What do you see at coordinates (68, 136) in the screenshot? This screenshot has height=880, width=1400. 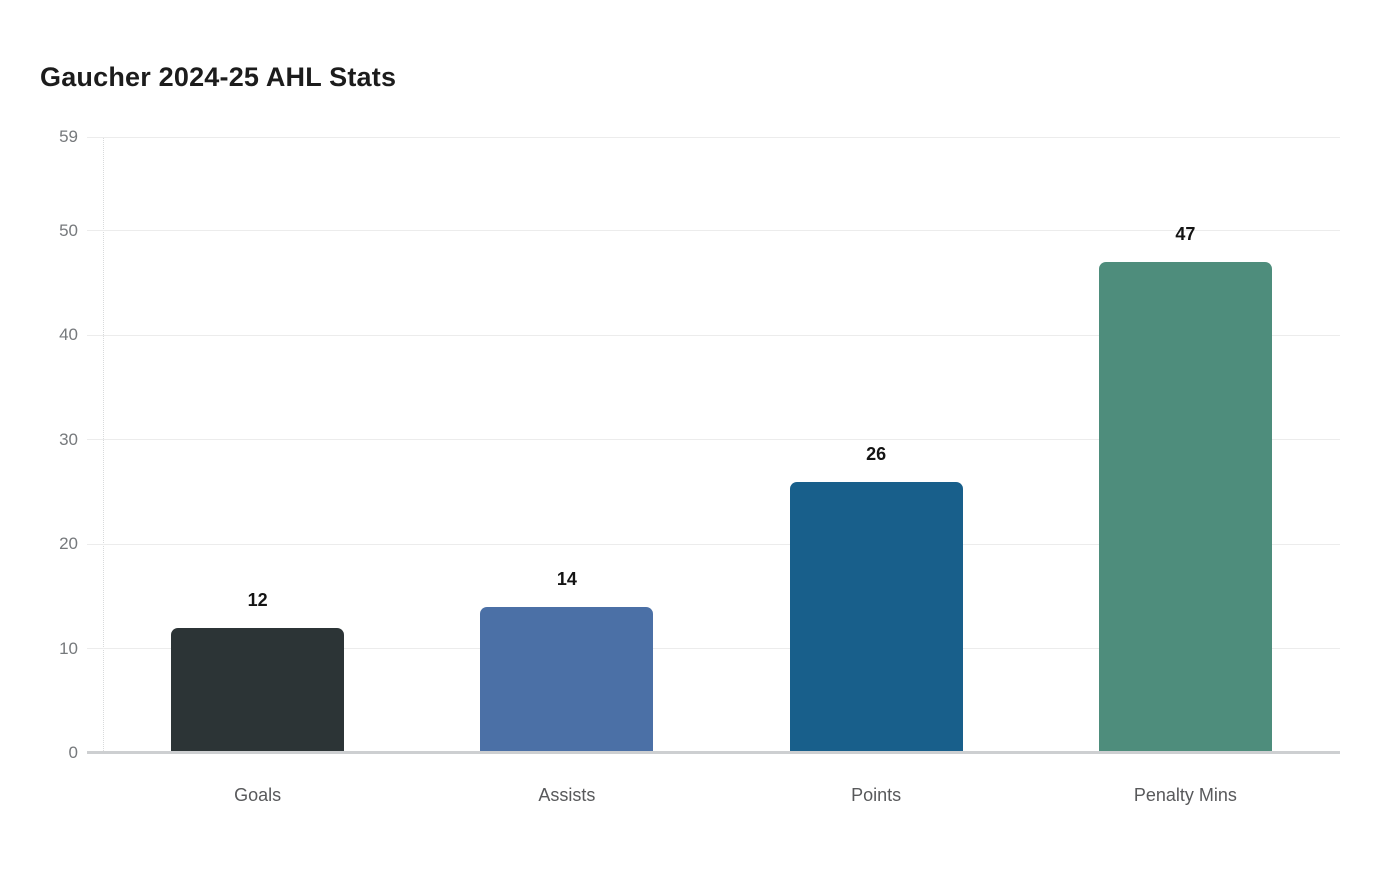 I see `y-tick-label: 59` at bounding box center [68, 136].